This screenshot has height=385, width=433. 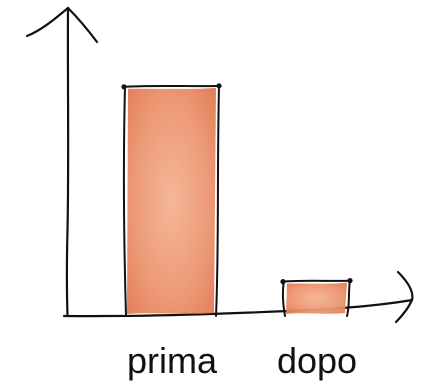 I want to click on category-labels: prima dopo, so click(x=242, y=360).